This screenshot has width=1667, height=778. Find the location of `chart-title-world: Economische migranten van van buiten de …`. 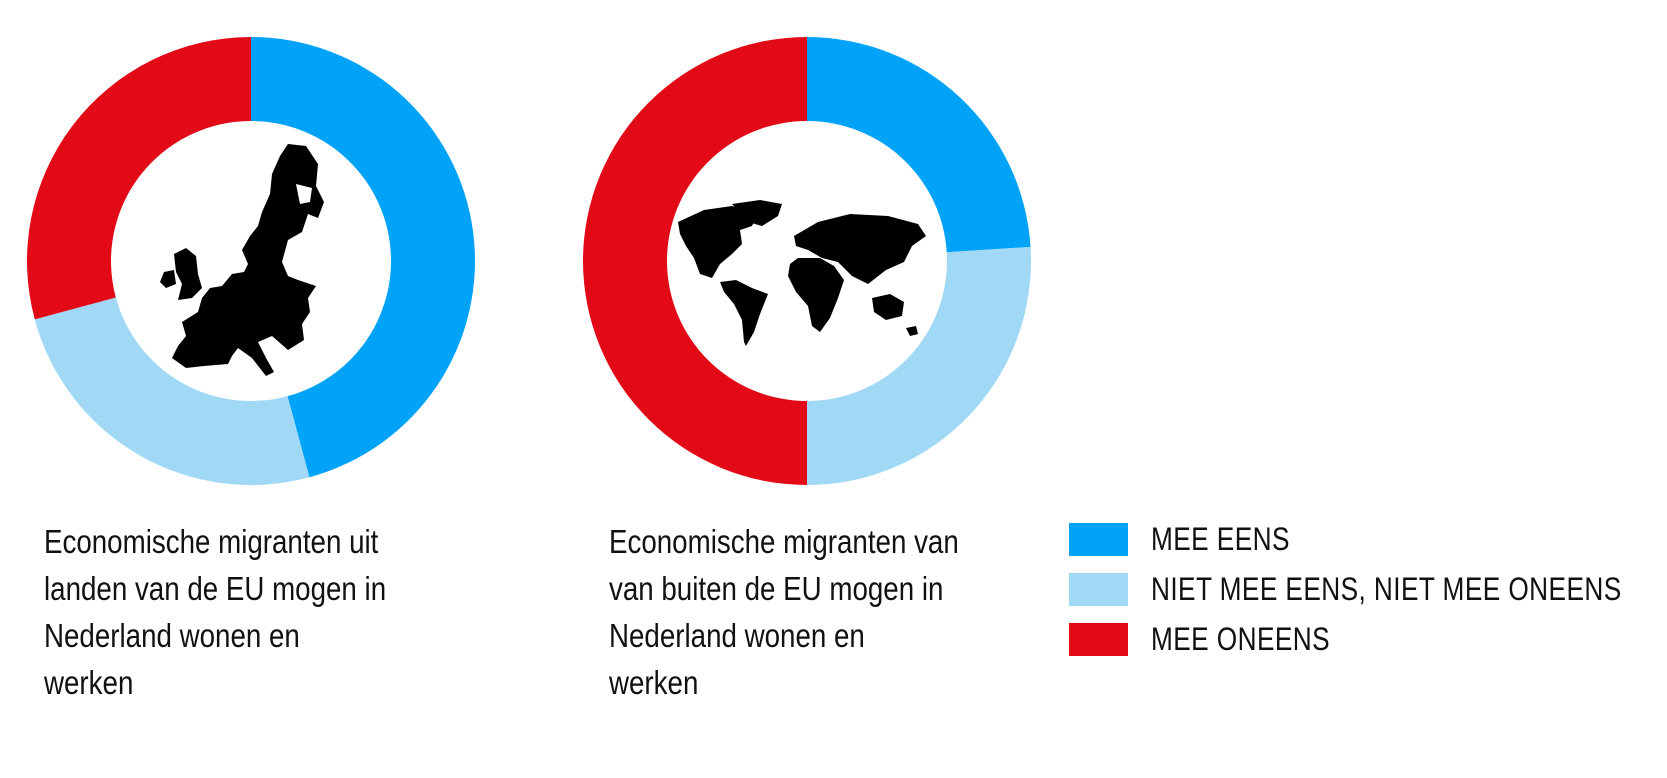

chart-title-world: Economische migranten van van buiten de … is located at coordinates (785, 612).